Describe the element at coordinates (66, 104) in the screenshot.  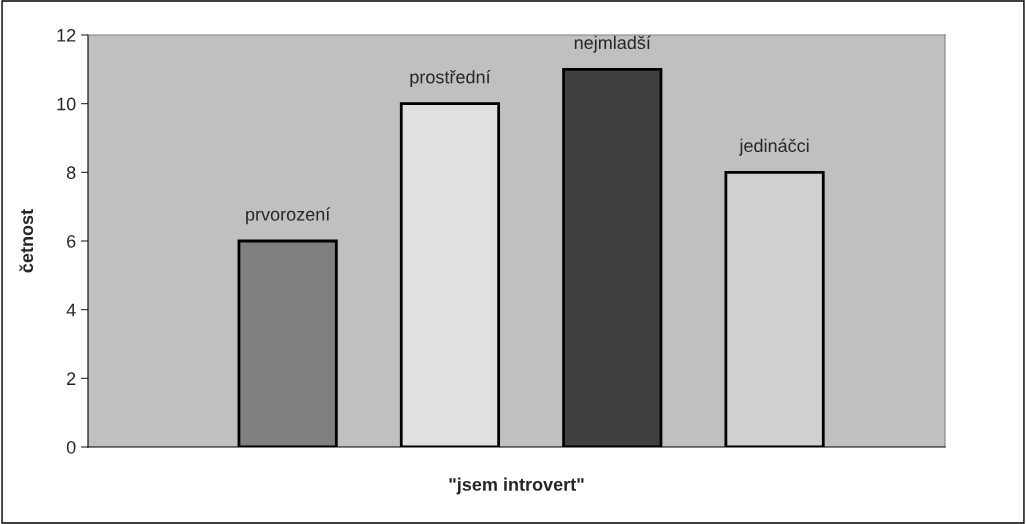
I see `y-tick-label: 10` at that location.